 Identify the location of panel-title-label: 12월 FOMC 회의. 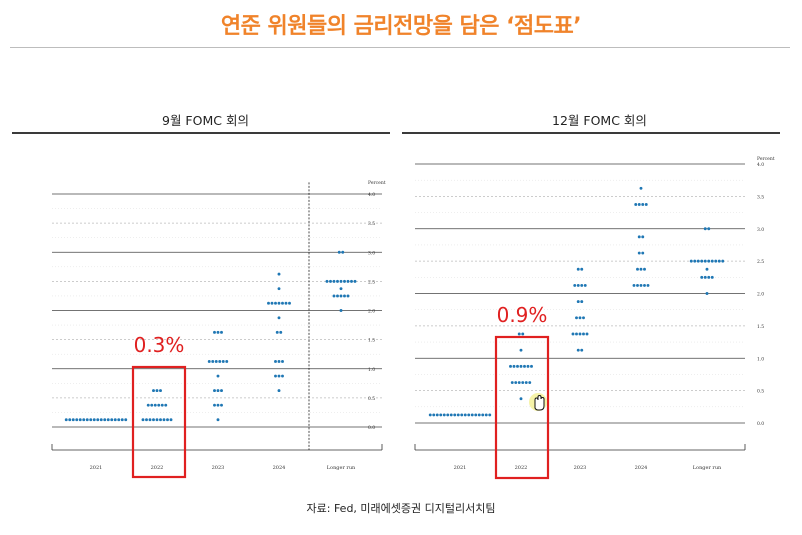
(599, 120).